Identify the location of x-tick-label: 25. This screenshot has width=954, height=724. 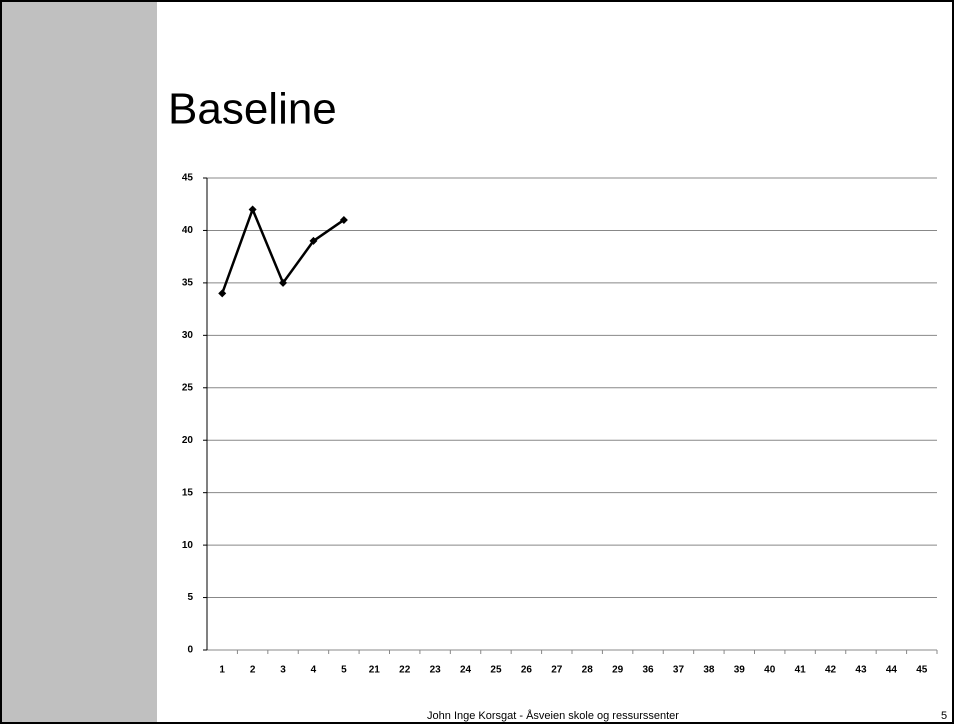
(496, 670).